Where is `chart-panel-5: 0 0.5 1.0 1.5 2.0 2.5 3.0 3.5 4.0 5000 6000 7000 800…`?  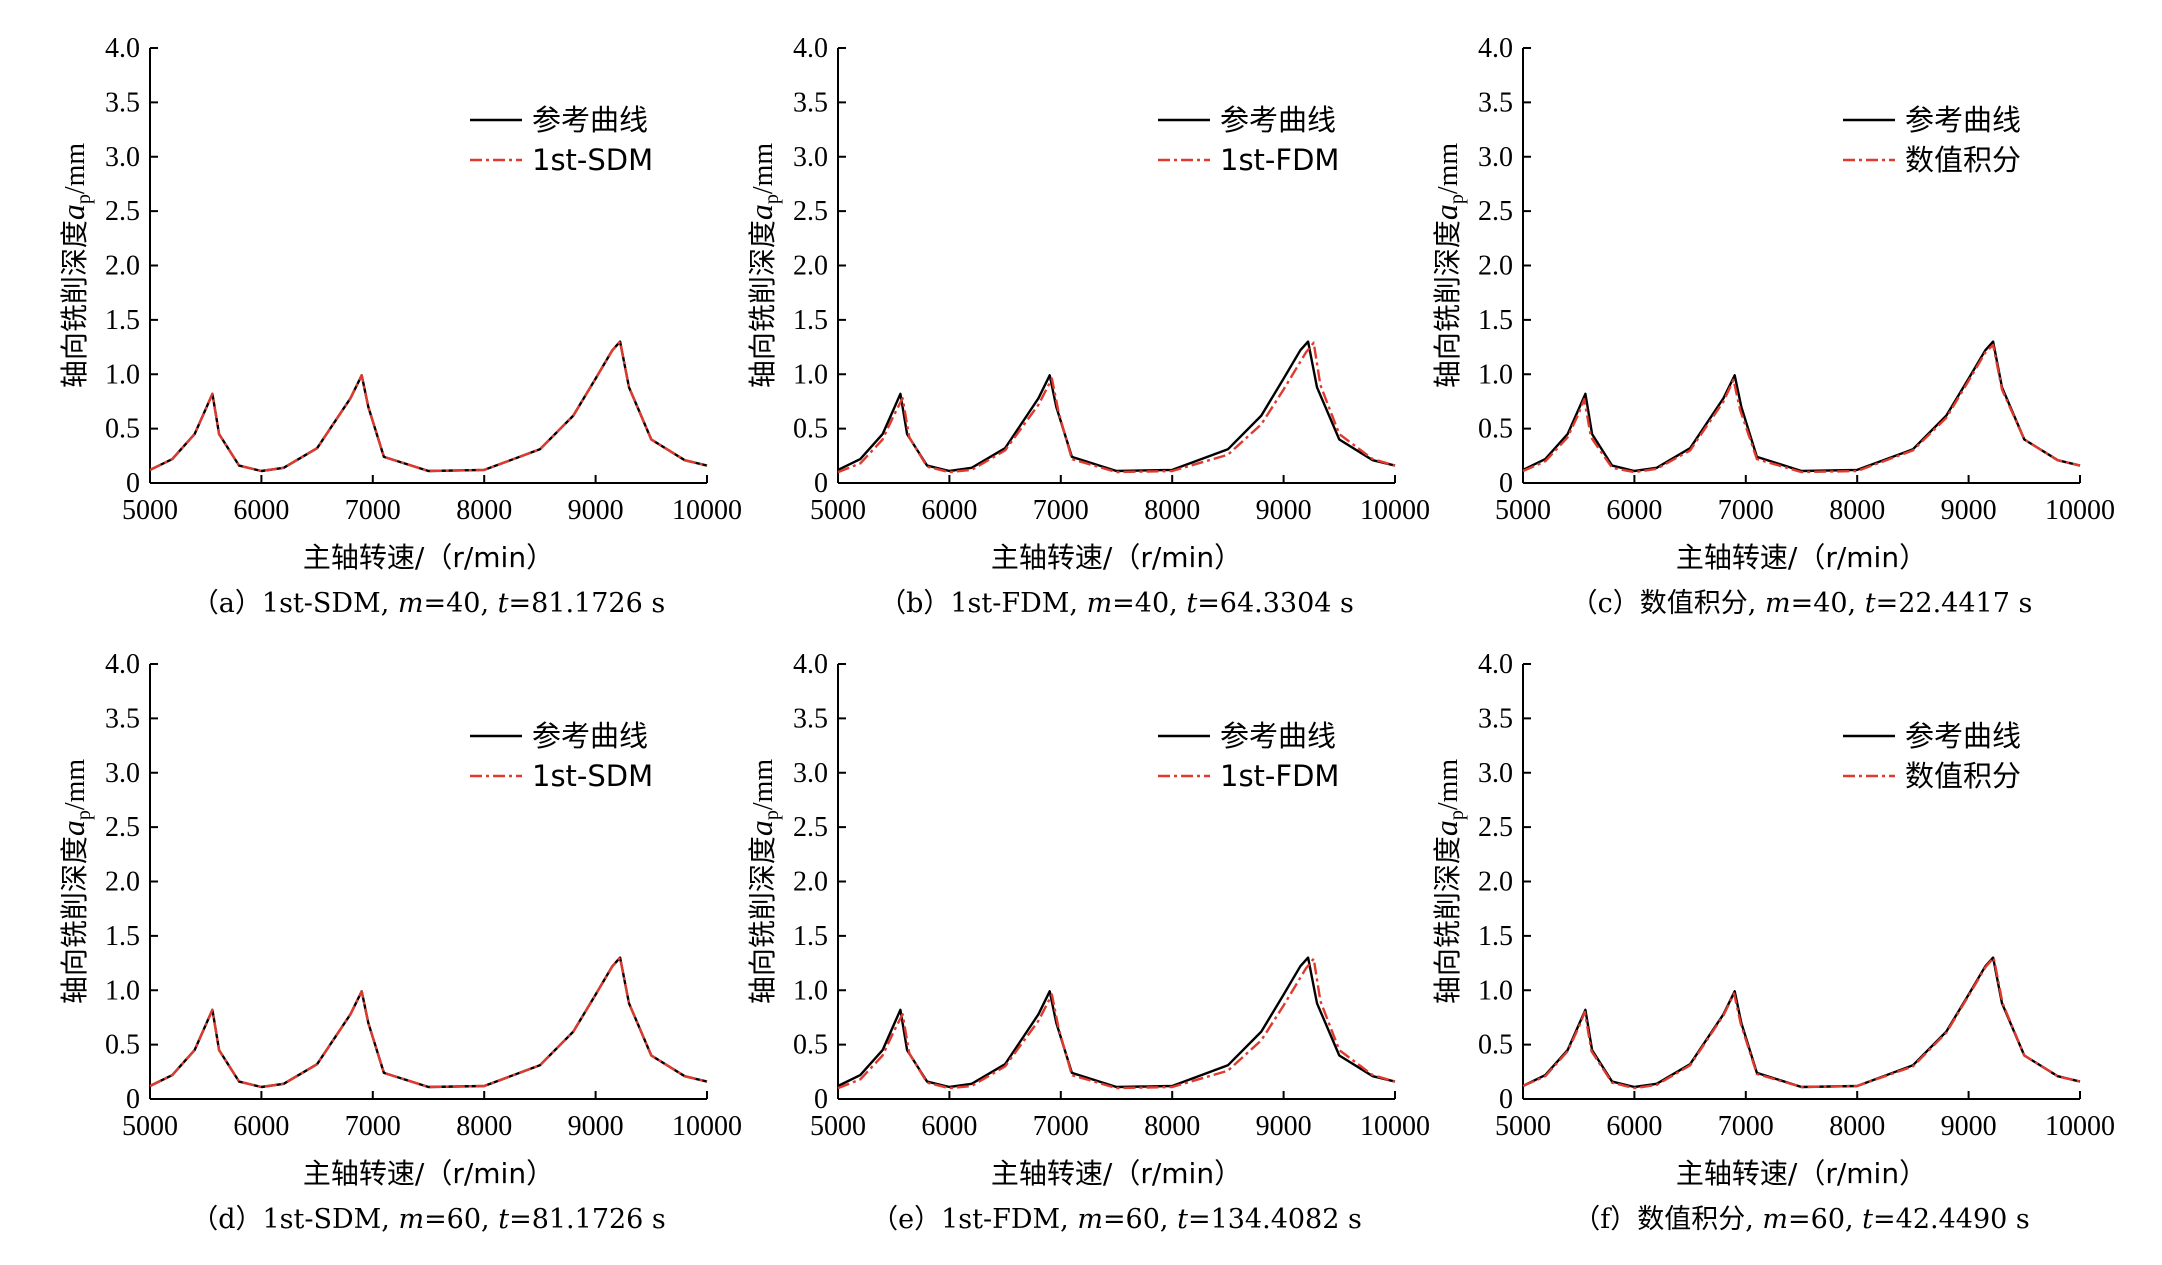 chart-panel-5: 0 0.5 1.0 1.5 2.0 2.5 3.0 3.5 4.0 5000 6000 7000 800… is located at coordinates (1086, 942).